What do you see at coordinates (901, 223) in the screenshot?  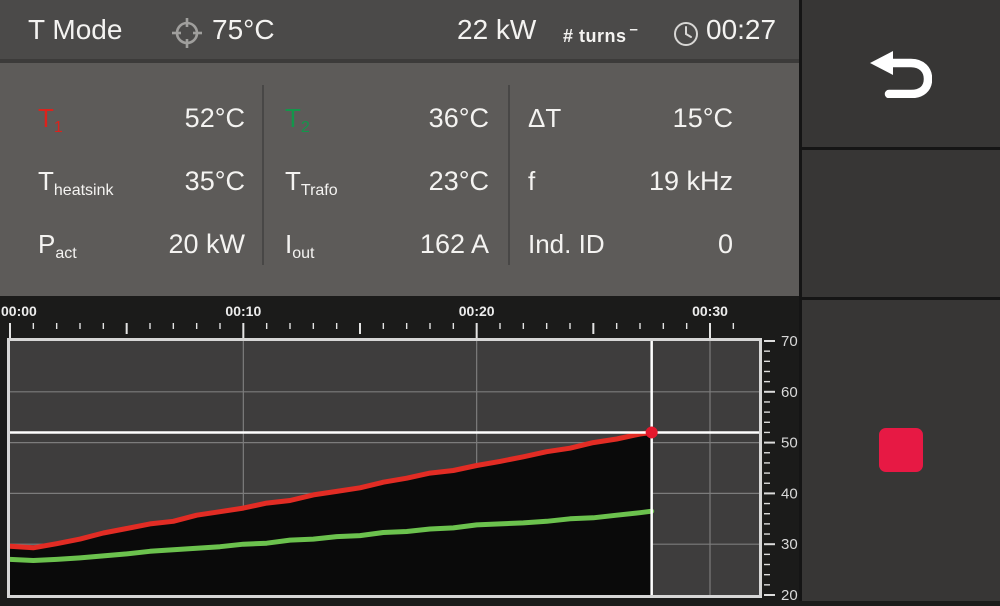 I see `sidebar-empty-section` at bounding box center [901, 223].